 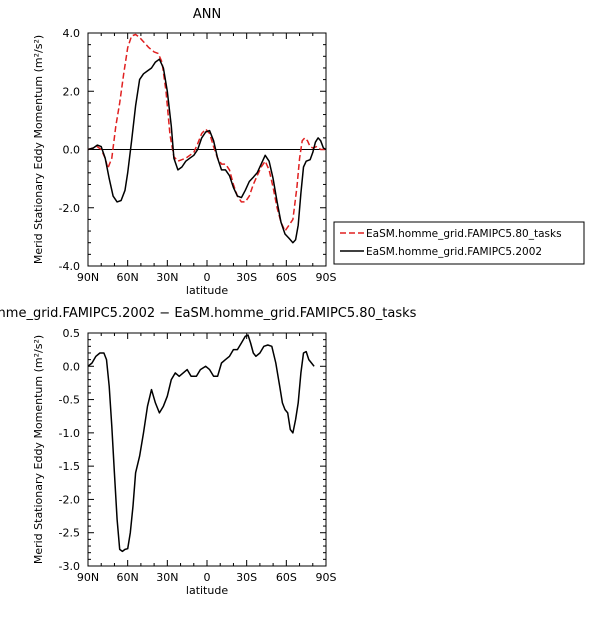 What do you see at coordinates (72, 333) in the screenshot?
I see `panel-1-ytick-label: 0.5` at bounding box center [72, 333].